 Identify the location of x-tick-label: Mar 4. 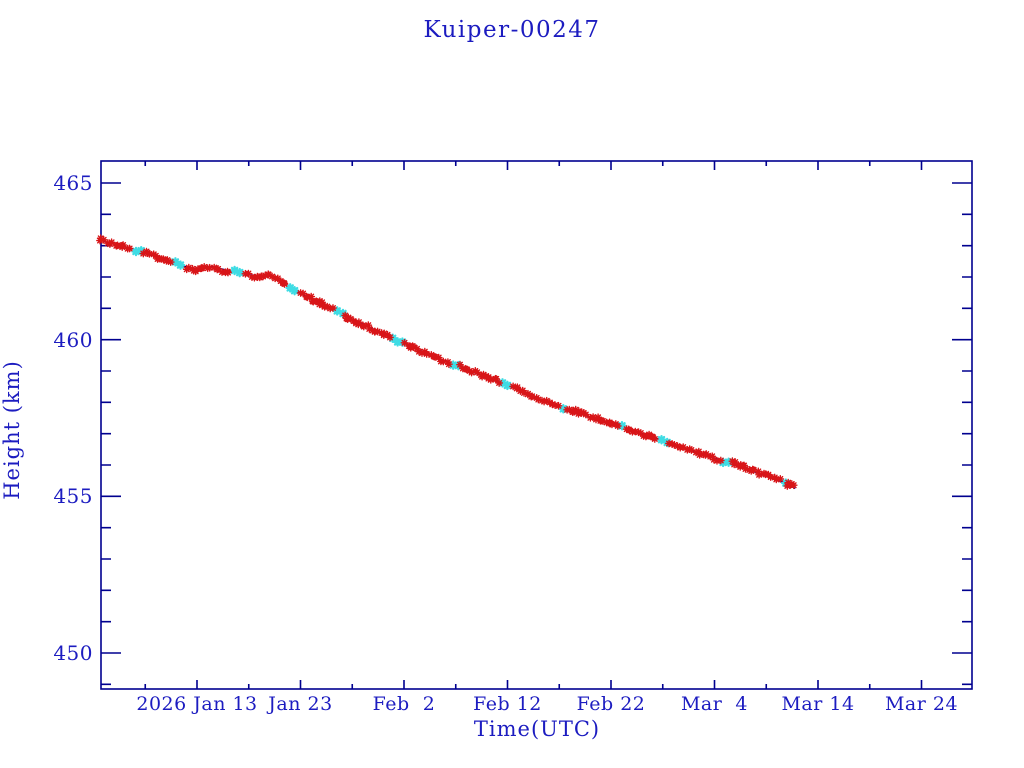
(714, 704).